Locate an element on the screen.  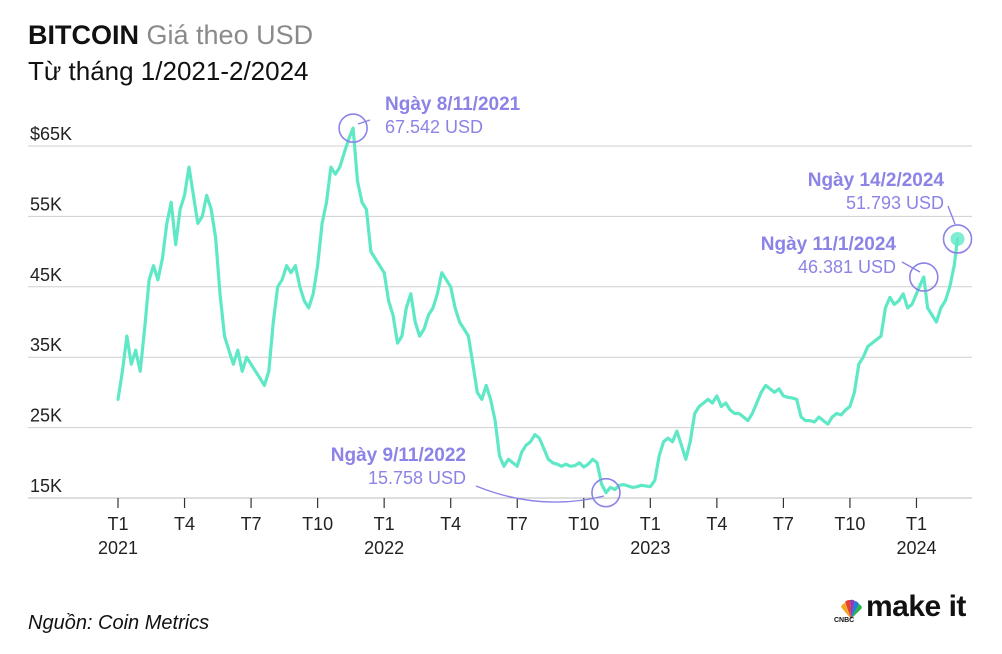
y-tick-label: 35K is located at coordinates (46, 345).